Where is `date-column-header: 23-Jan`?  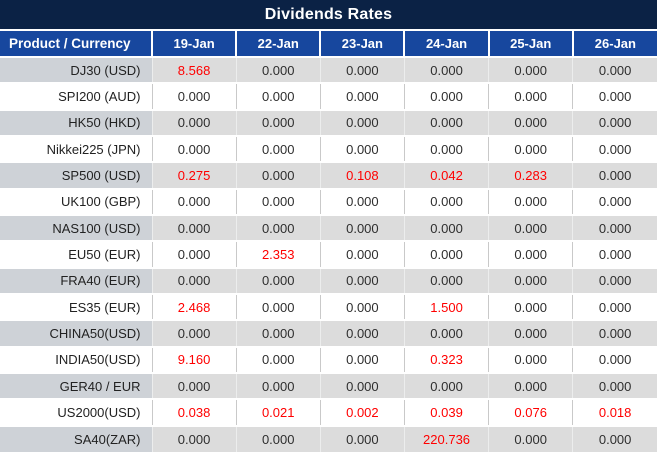 date-column-header: 23-Jan is located at coordinates (362, 44).